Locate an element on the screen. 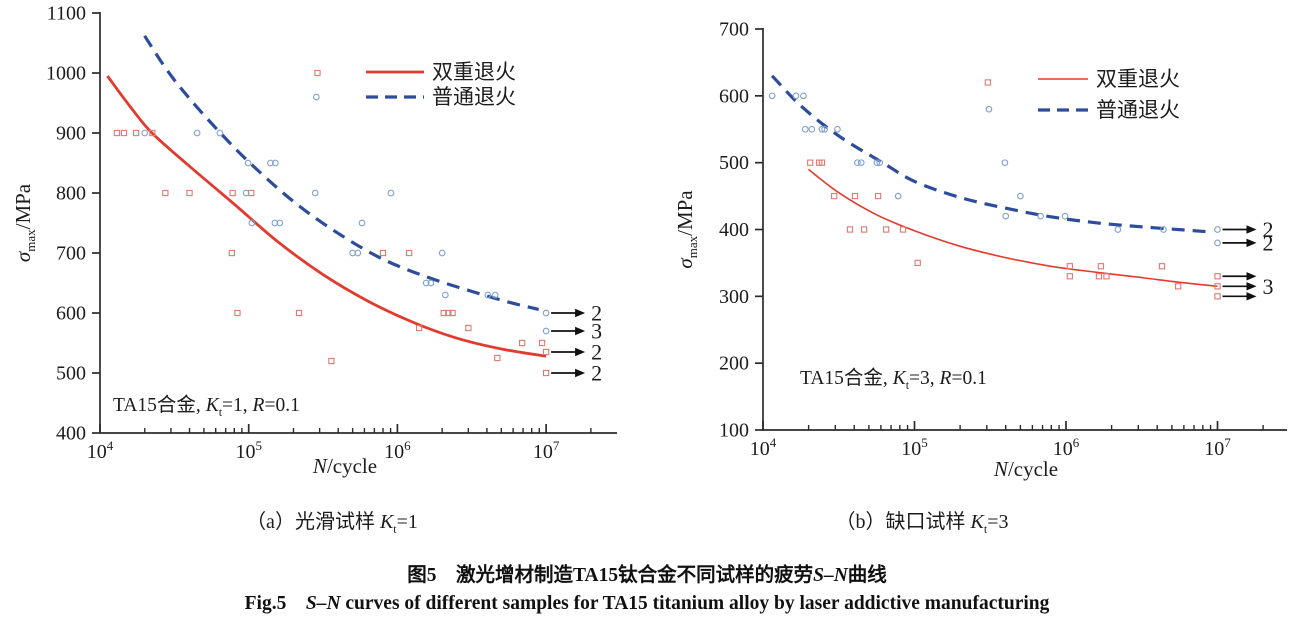 The image size is (1294, 643). subplot-caption: （b）缺口试样 Kt=3 is located at coordinates (922, 523).